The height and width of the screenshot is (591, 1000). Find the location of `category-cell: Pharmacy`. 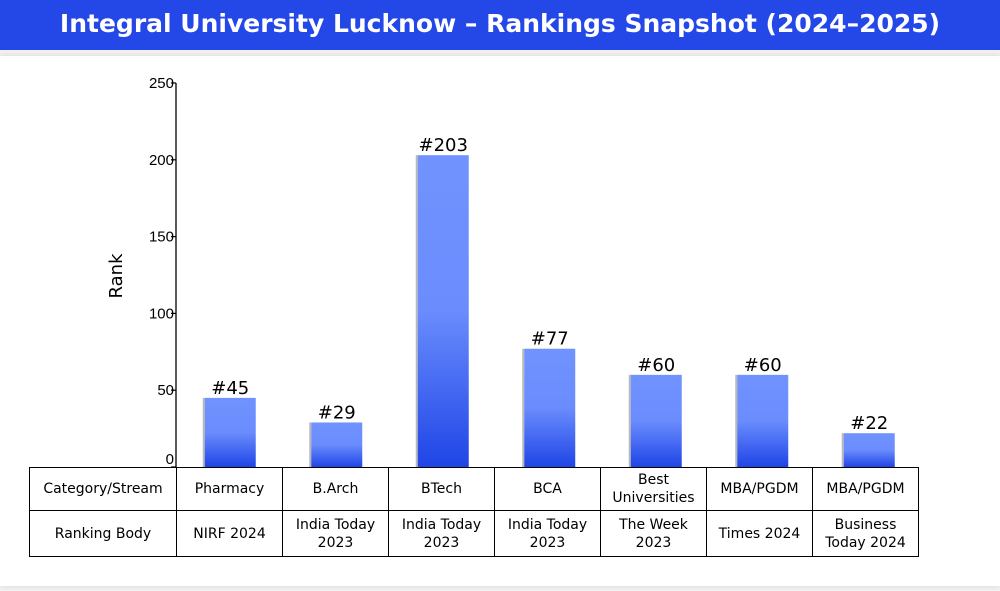

category-cell: Pharmacy is located at coordinates (229, 489).